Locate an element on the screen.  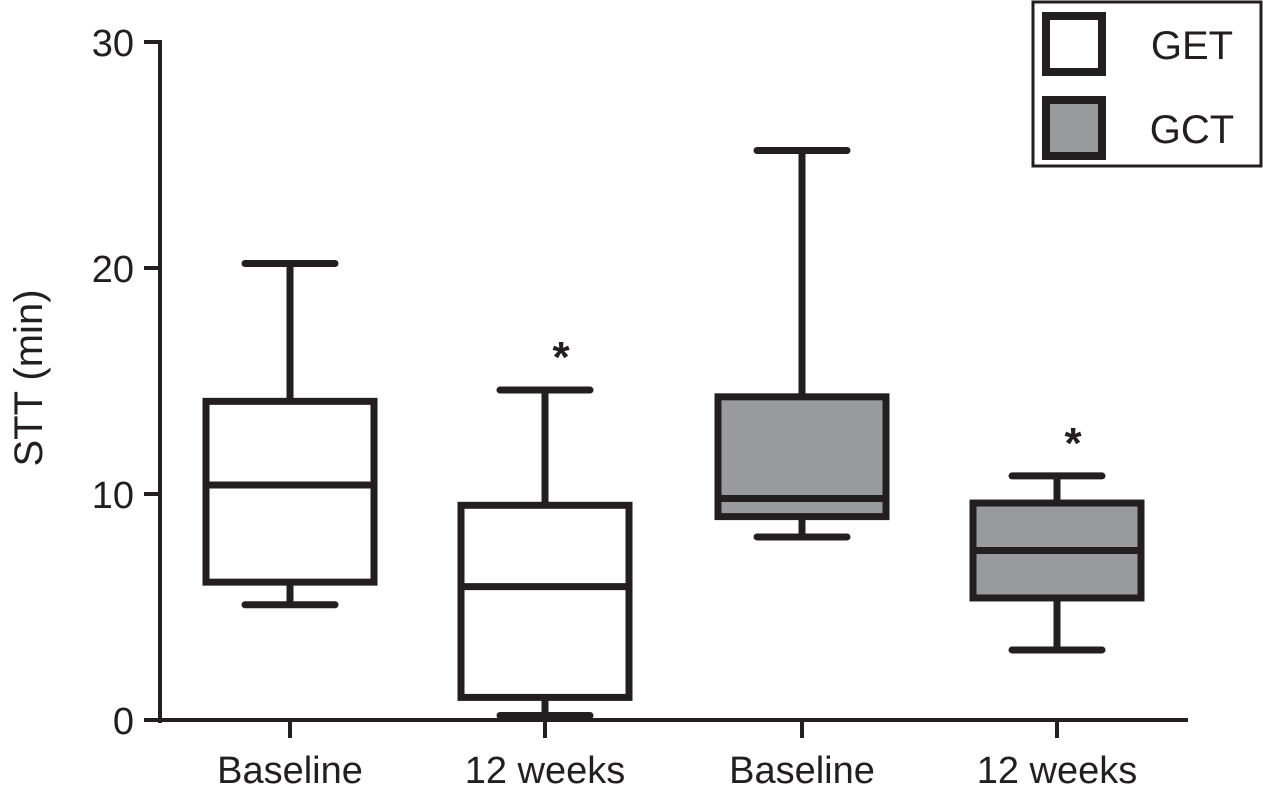
y-tick-label: 10 is located at coordinates (113, 496).